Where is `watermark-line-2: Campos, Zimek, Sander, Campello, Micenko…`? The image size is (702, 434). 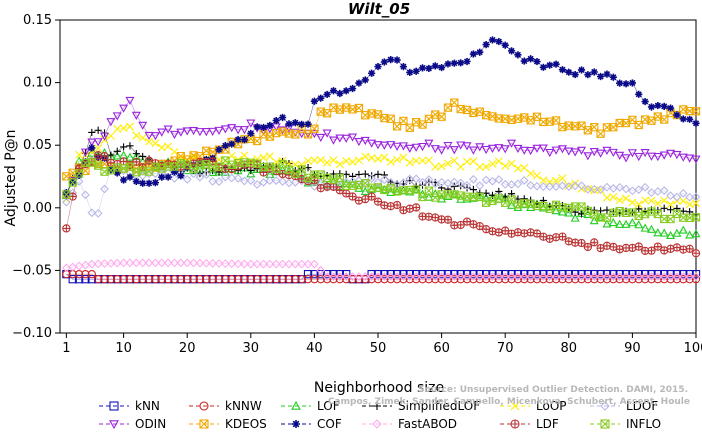 watermark-line-2: Campos, Zimek, Sander, Campello, Micenko… is located at coordinates (509, 402).